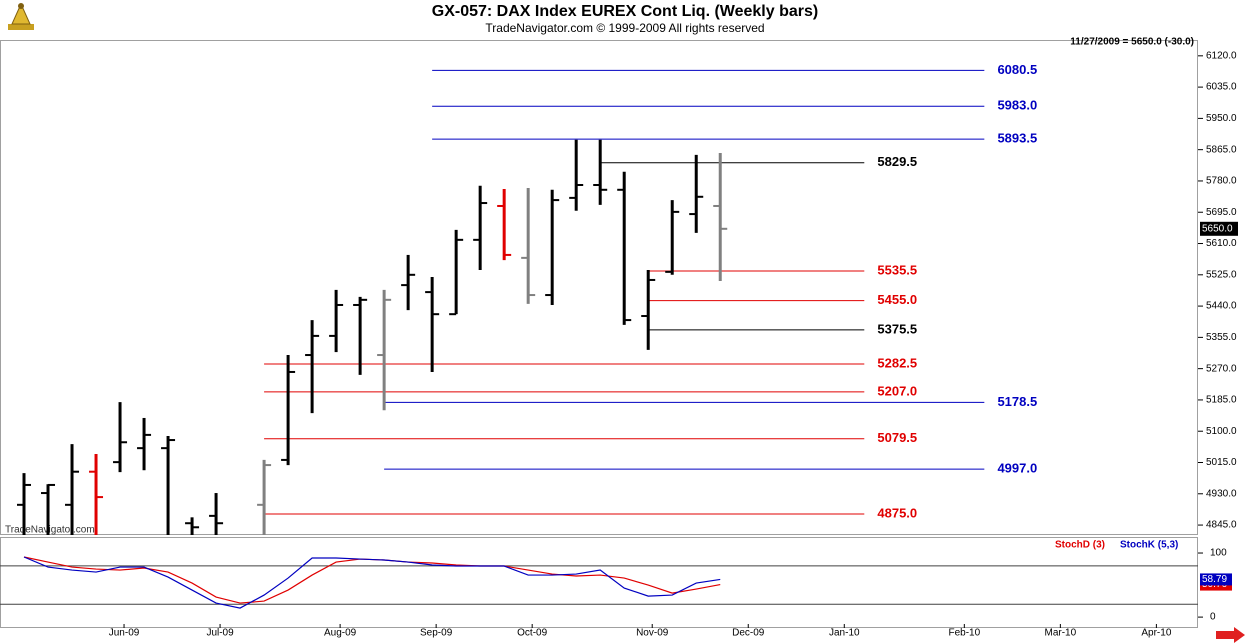 This screenshot has width=1250, height=643. What do you see at coordinates (532, 633) in the screenshot?
I see `x-tick-label: Oct-09` at bounding box center [532, 633].